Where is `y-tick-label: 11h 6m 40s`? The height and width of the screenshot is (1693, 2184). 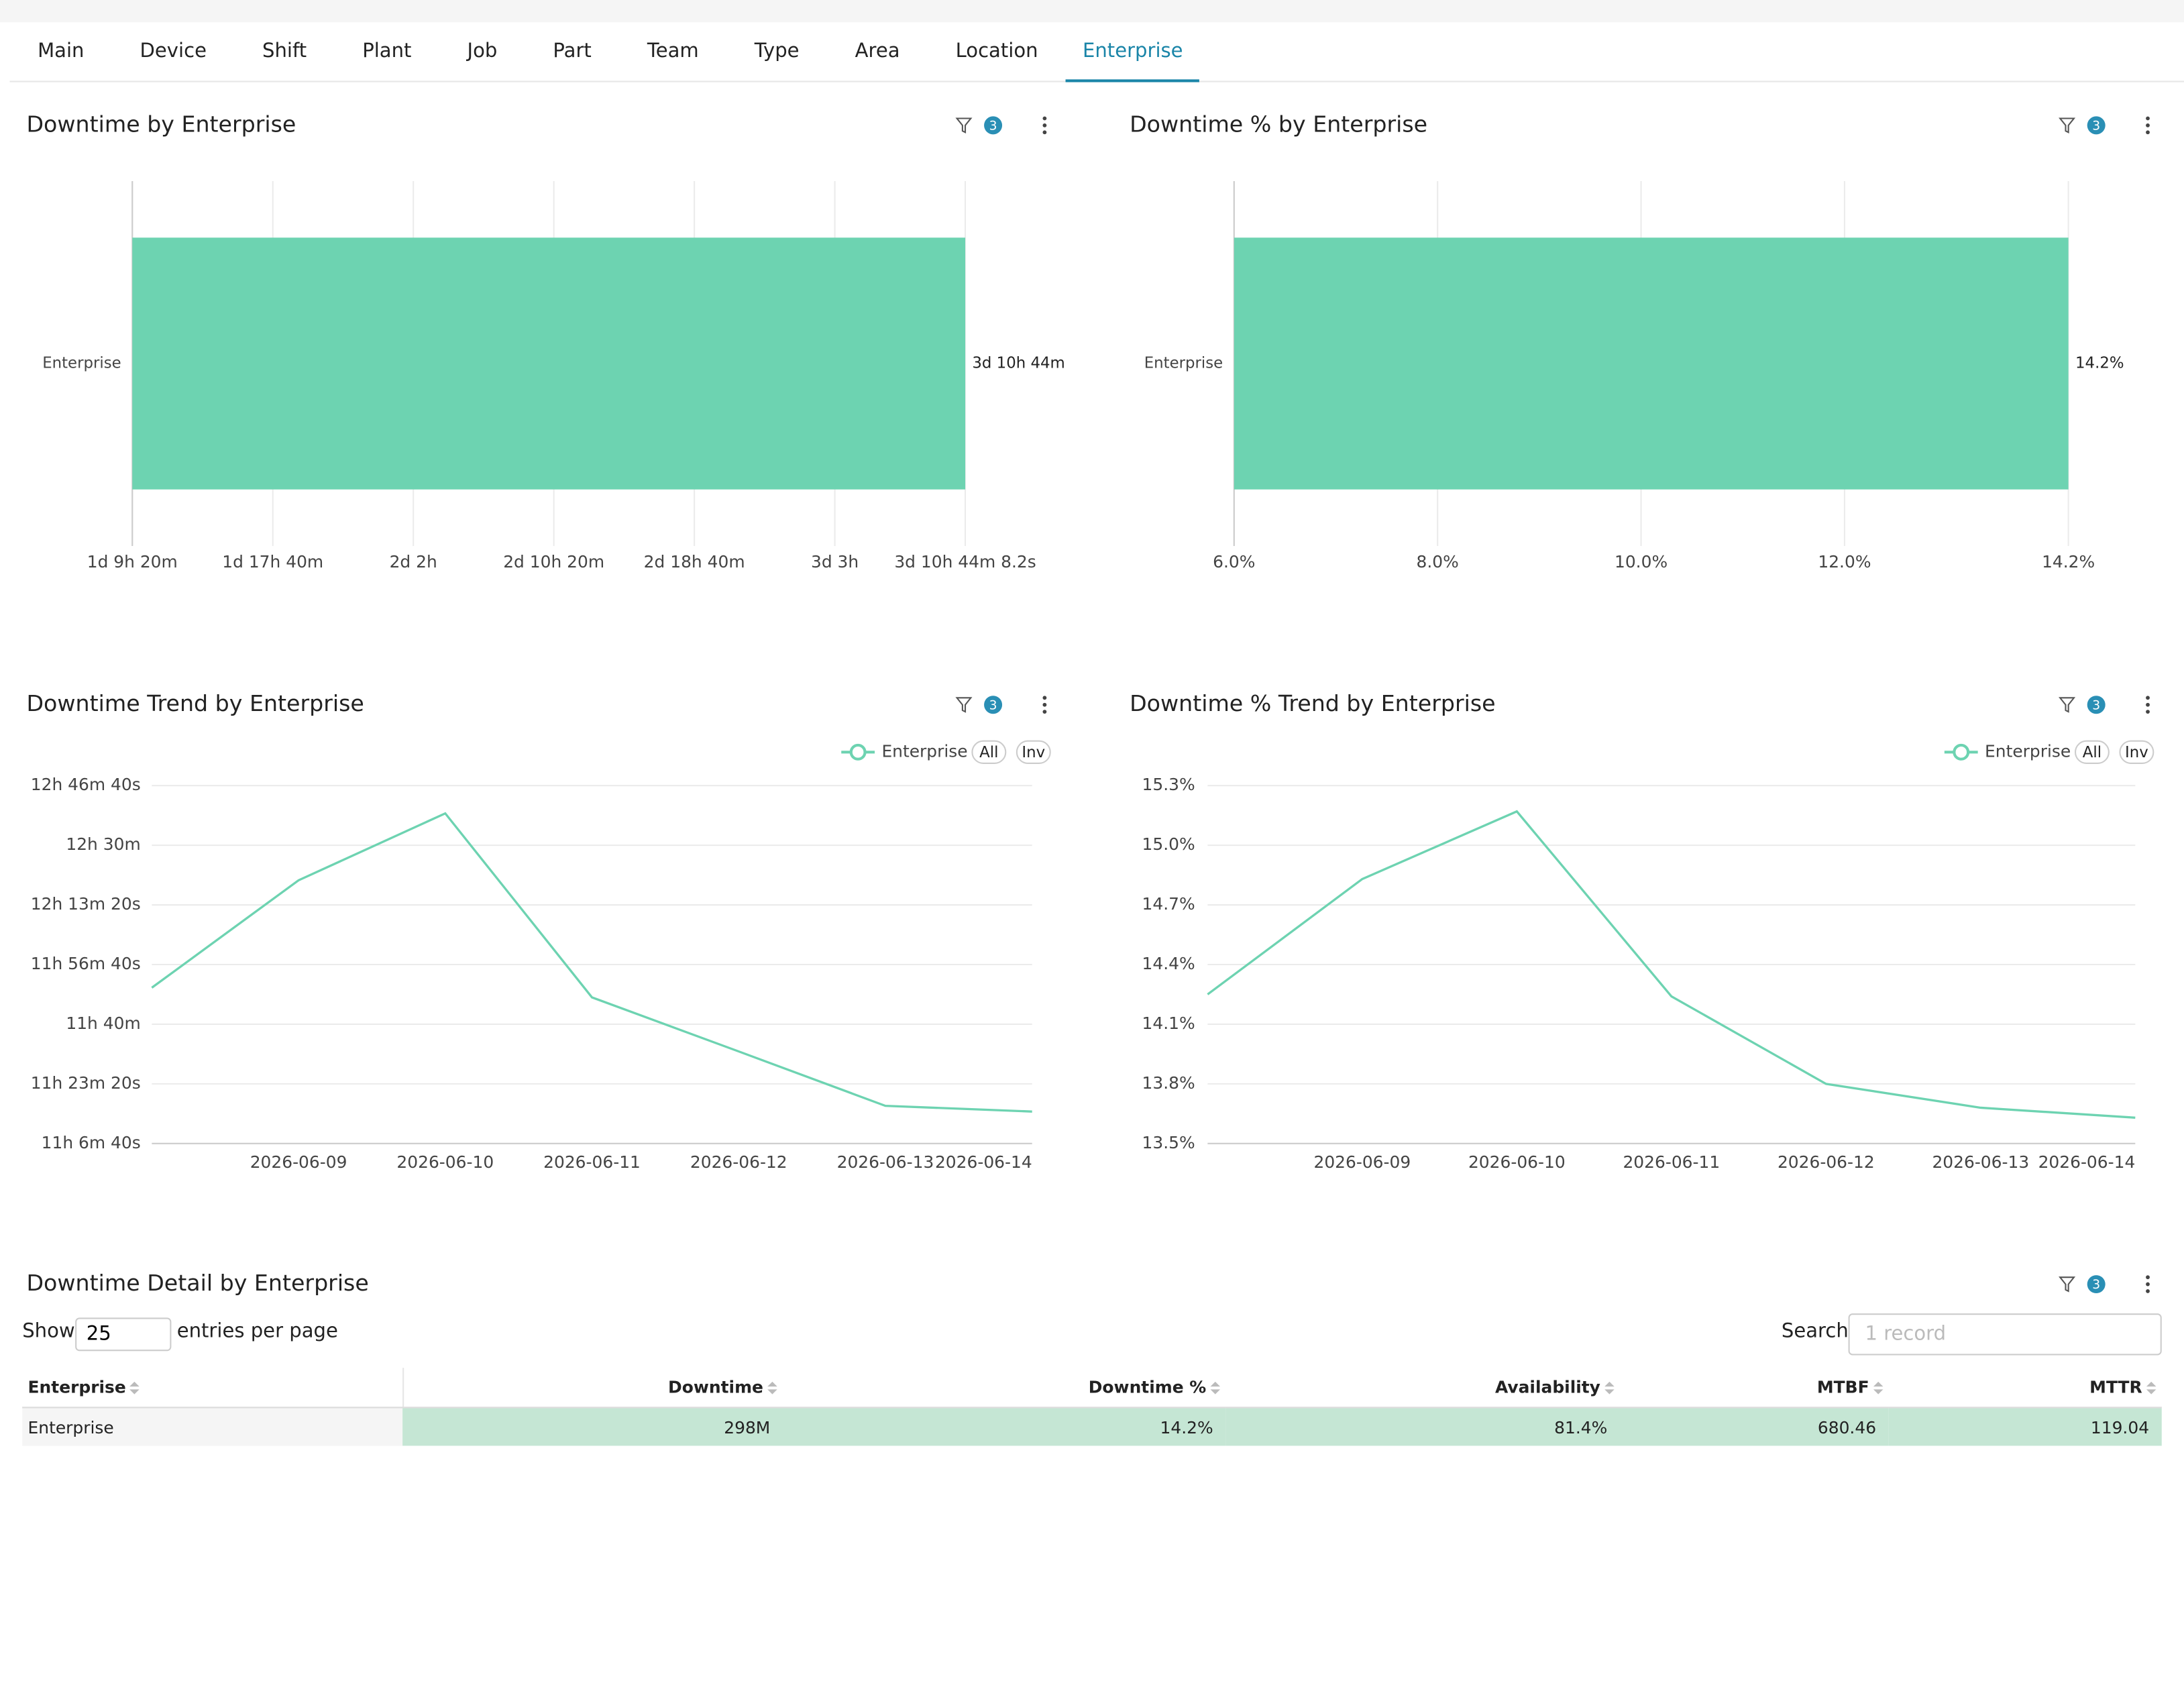
y-tick-label: 11h 6m 40s is located at coordinates (92, 1142).